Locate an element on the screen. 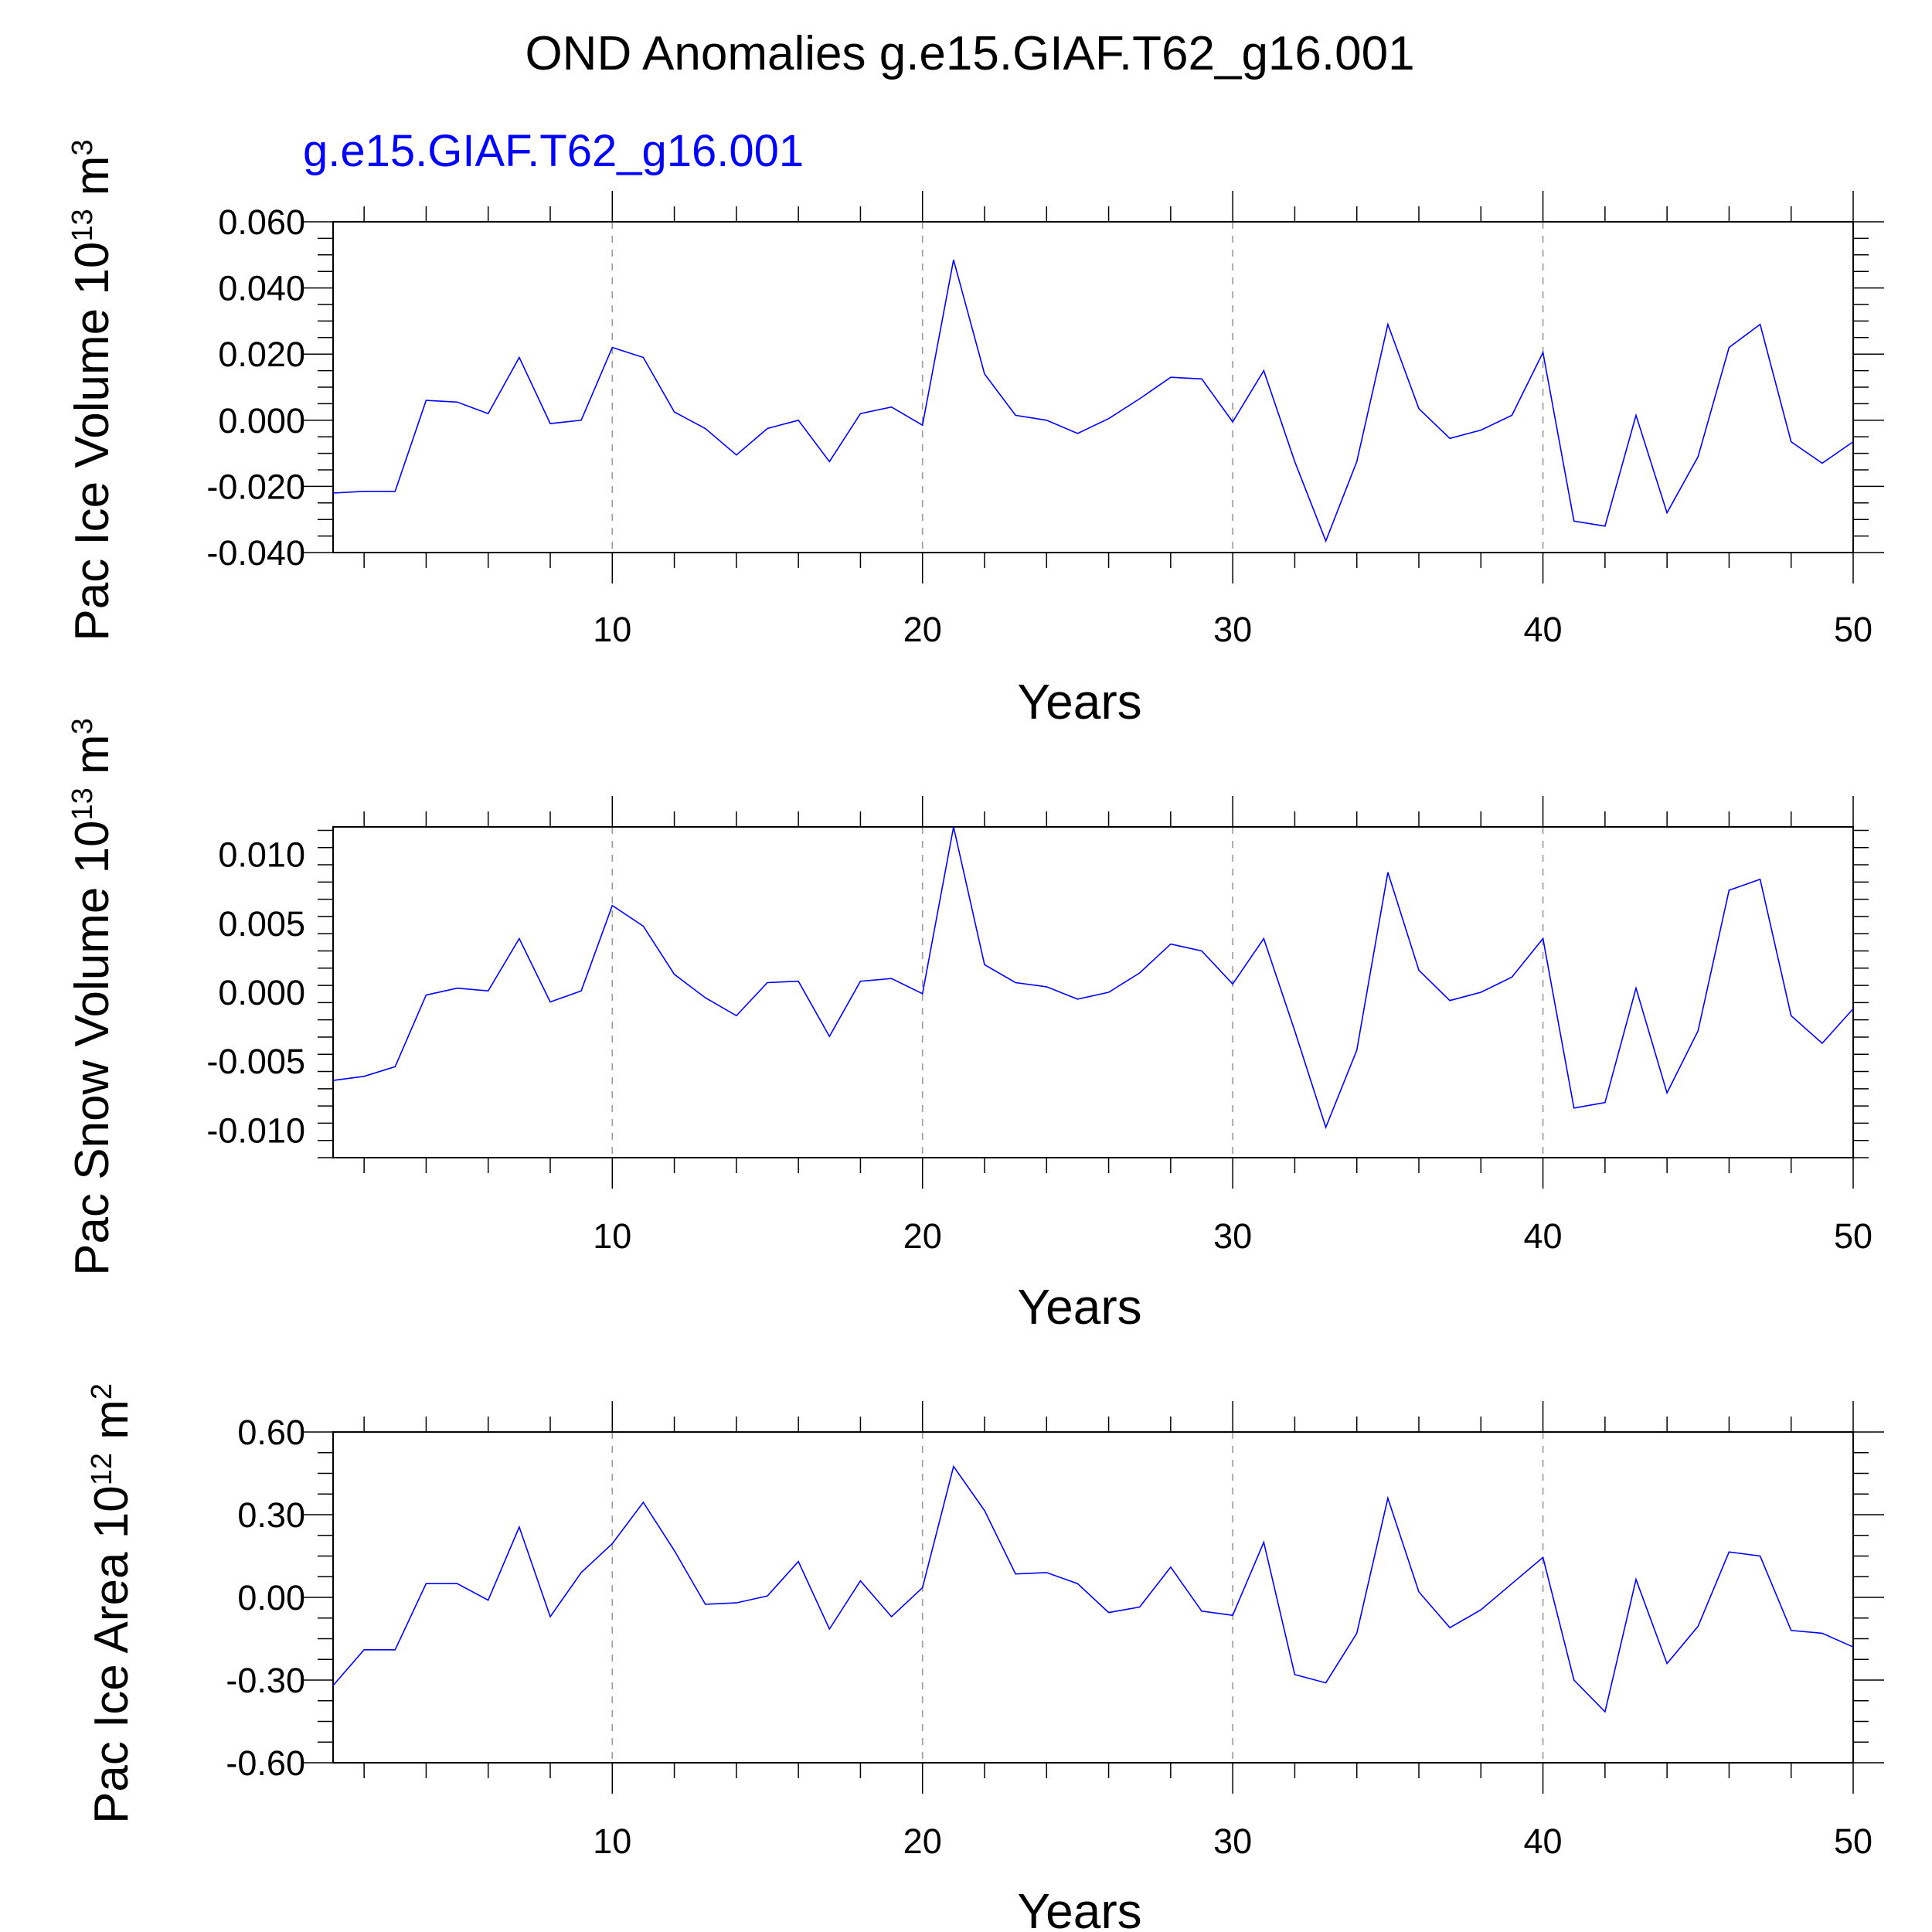 The height and width of the screenshot is (1932, 1932). y-tick-label: -0.30 is located at coordinates (266, 1681).